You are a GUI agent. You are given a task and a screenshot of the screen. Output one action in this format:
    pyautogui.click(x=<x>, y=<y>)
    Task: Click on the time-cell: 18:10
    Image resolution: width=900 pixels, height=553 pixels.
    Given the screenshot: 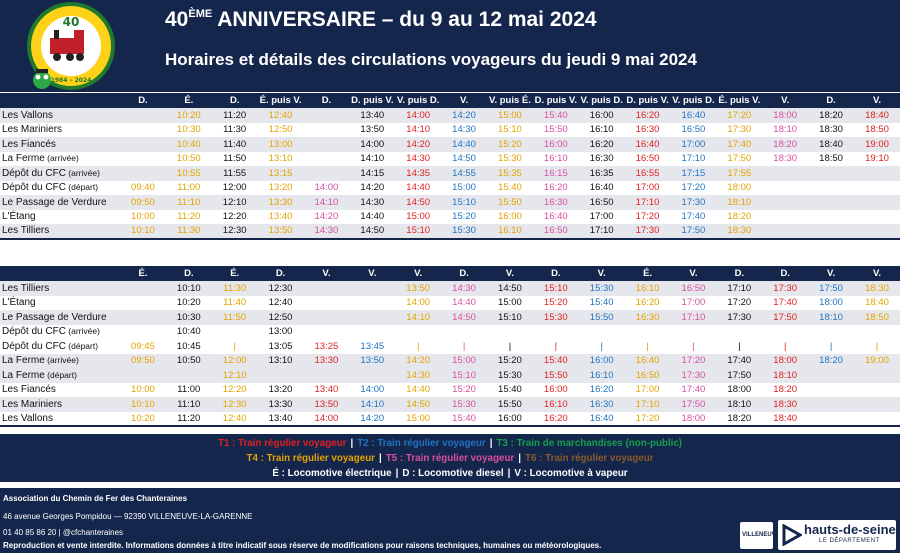 What is the action you would take?
    pyautogui.click(x=785, y=130)
    